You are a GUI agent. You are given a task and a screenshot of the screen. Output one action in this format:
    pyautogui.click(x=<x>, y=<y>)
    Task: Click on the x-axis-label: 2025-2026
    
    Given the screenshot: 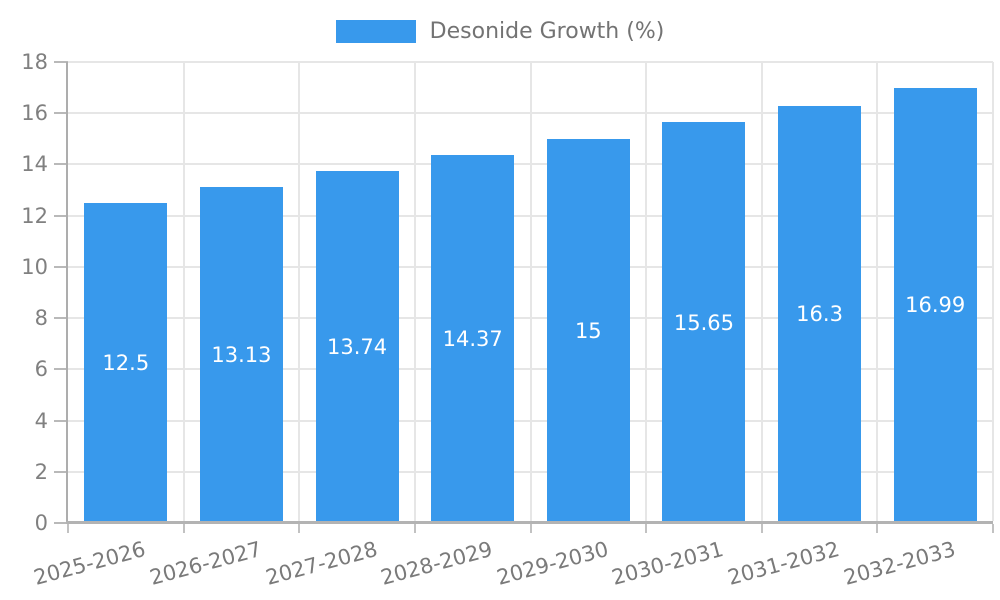 What is the action you would take?
    pyautogui.click(x=90, y=563)
    